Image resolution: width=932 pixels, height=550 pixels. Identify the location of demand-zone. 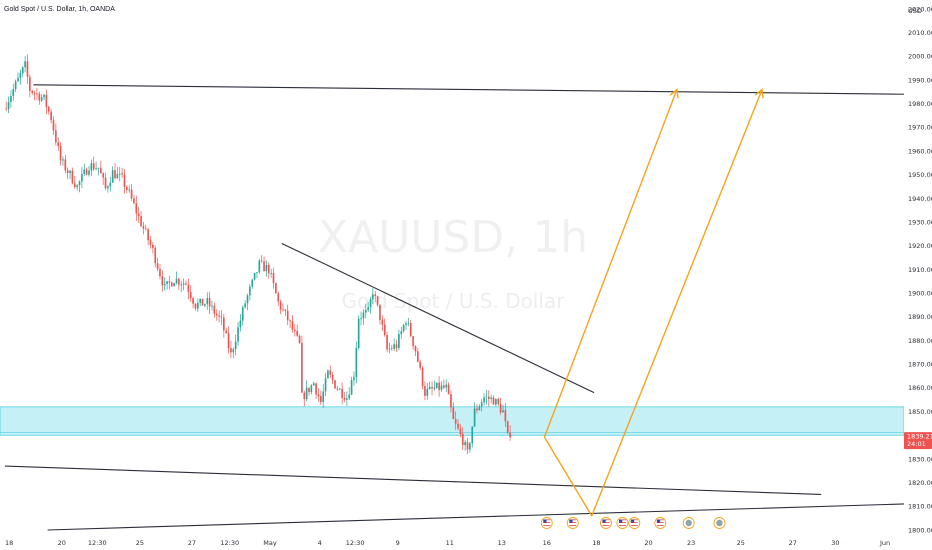
(452, 421).